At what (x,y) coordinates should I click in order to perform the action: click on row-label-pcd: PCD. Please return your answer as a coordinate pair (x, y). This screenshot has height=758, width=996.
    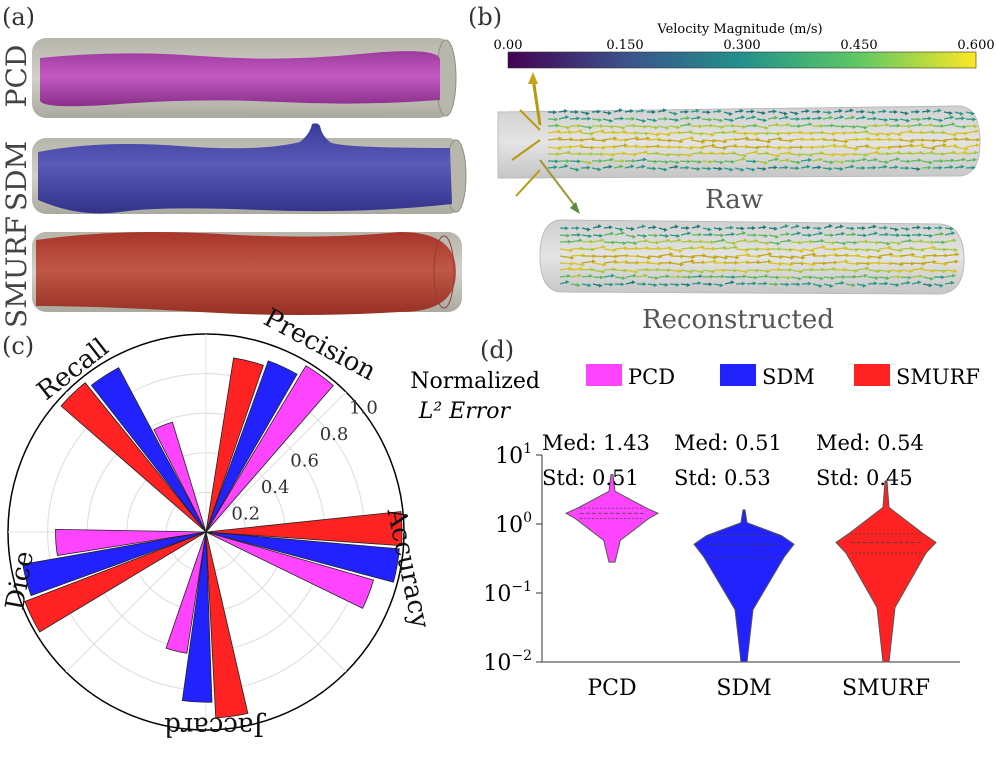
    Looking at the image, I should click on (16, 76).